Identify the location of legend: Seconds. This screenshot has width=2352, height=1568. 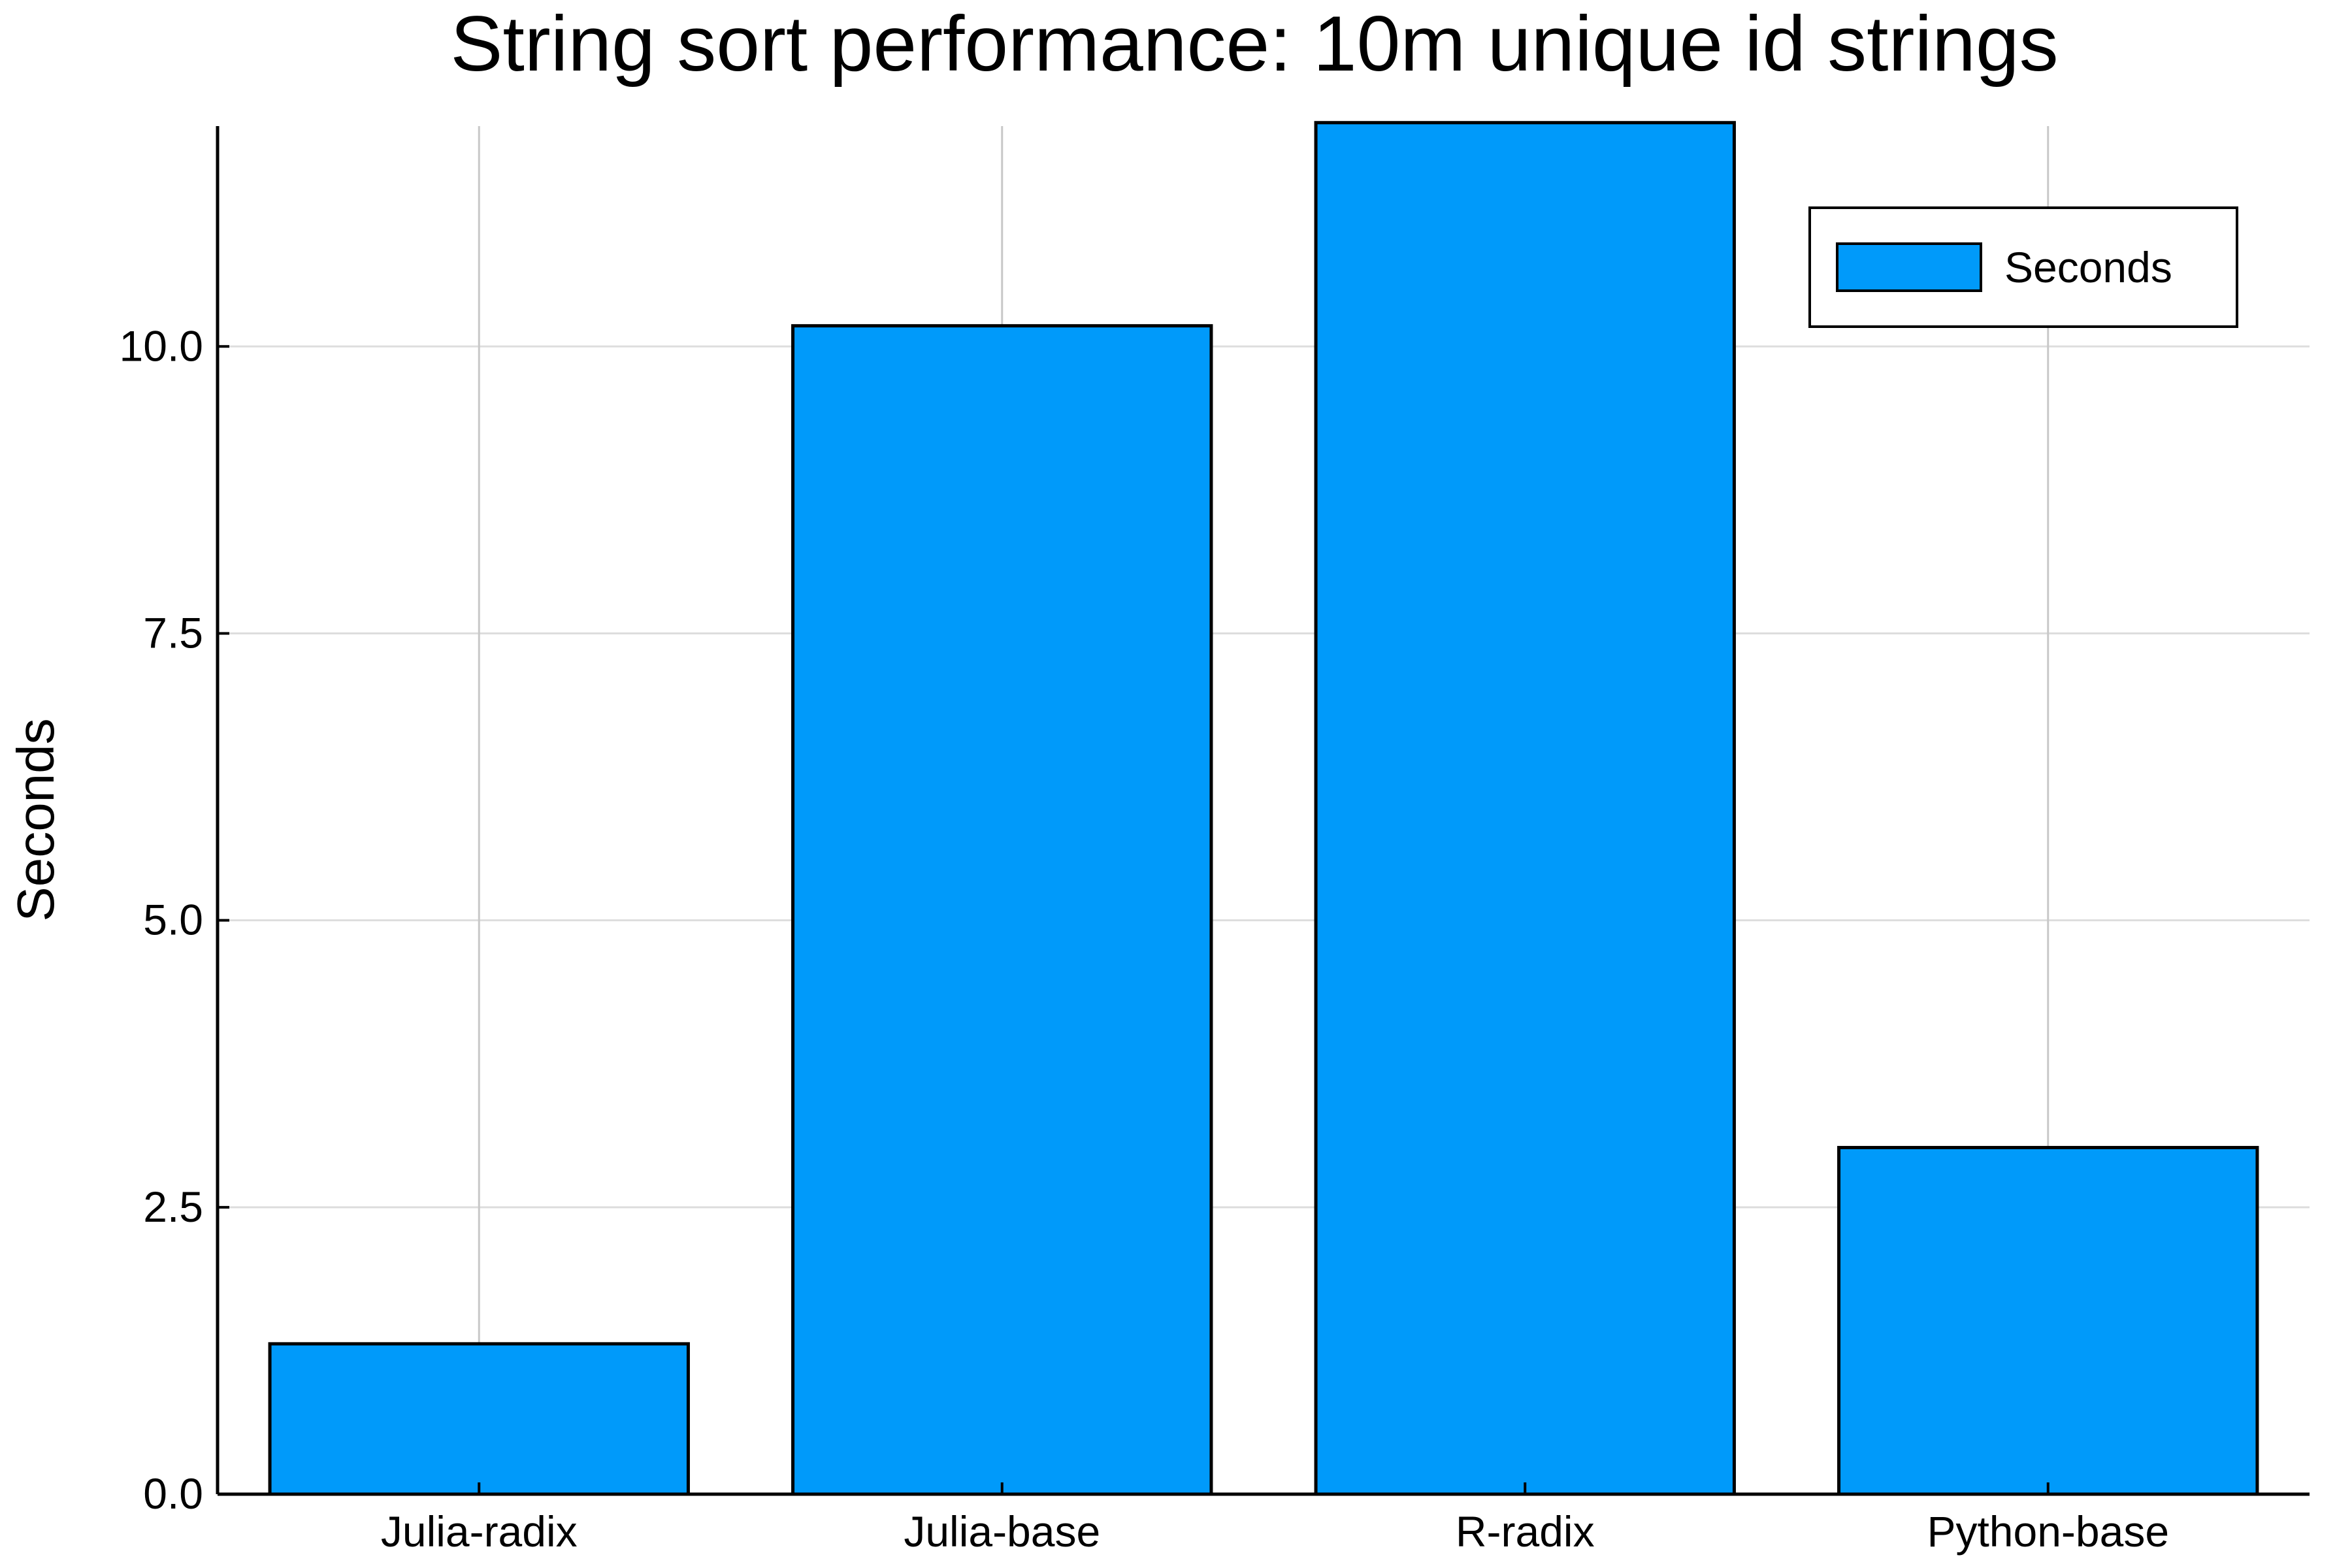
(2023, 267).